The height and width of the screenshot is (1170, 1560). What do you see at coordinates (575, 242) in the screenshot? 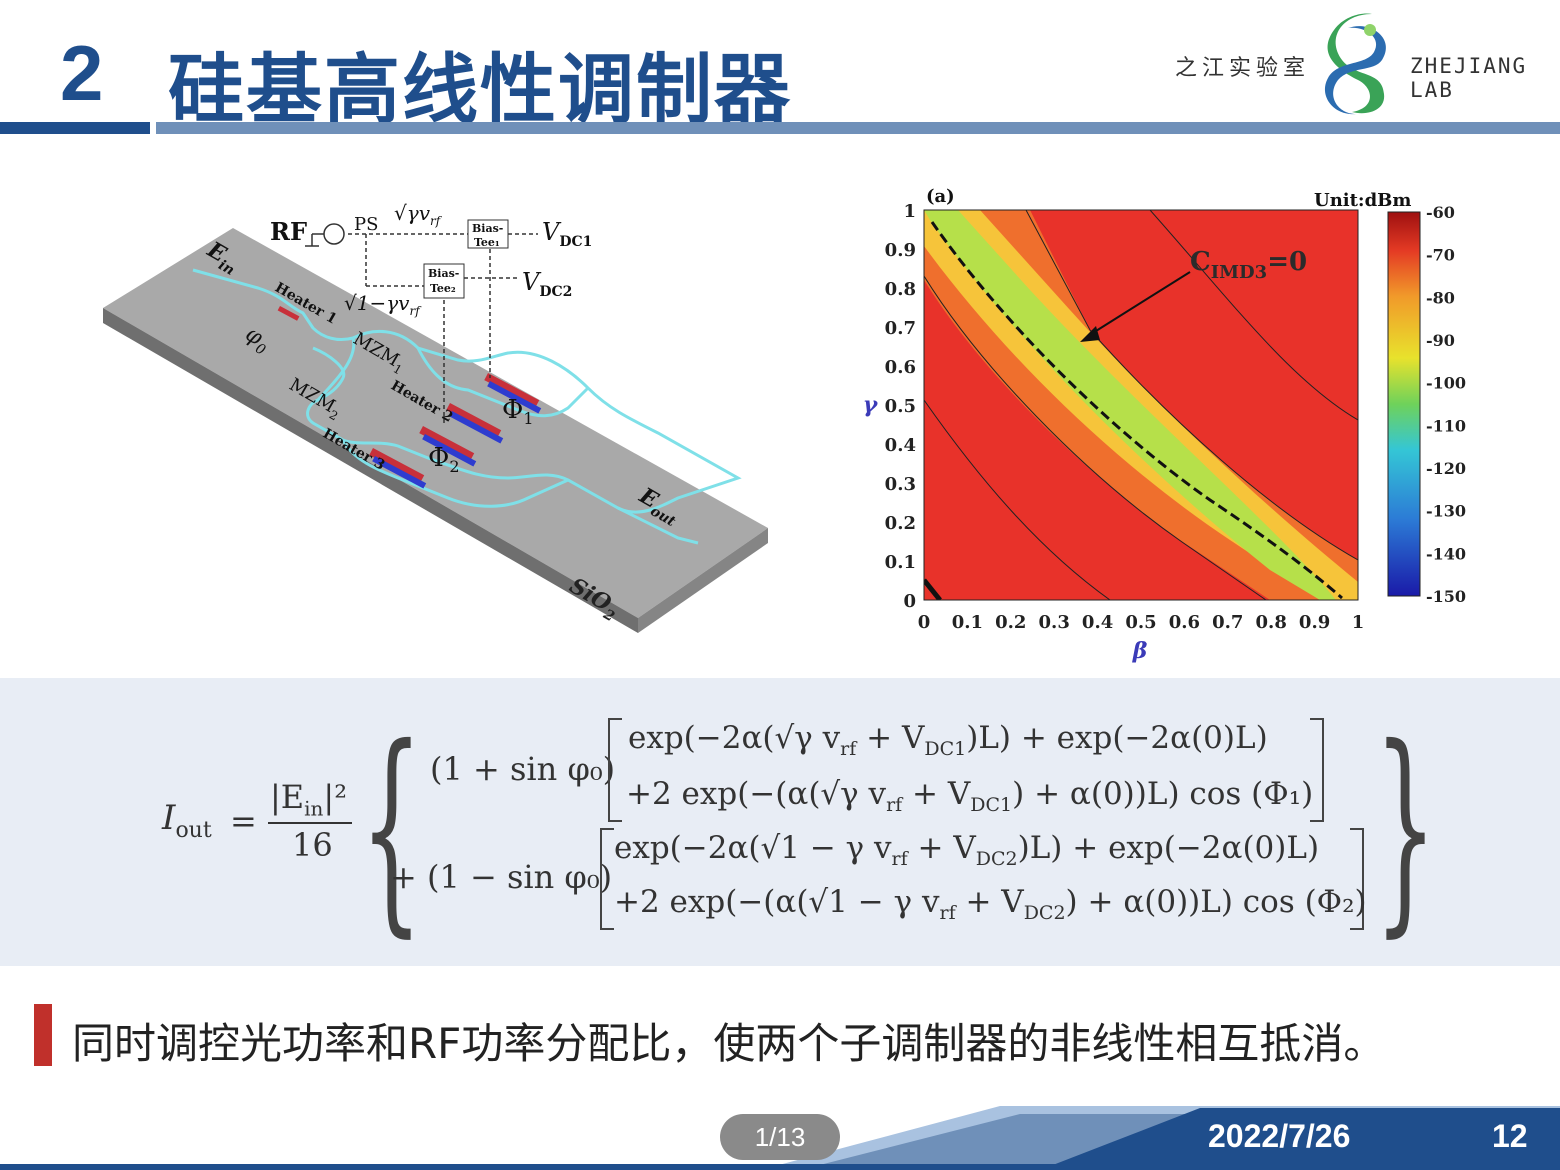
I see `vdc1-sub: DC1` at bounding box center [575, 242].